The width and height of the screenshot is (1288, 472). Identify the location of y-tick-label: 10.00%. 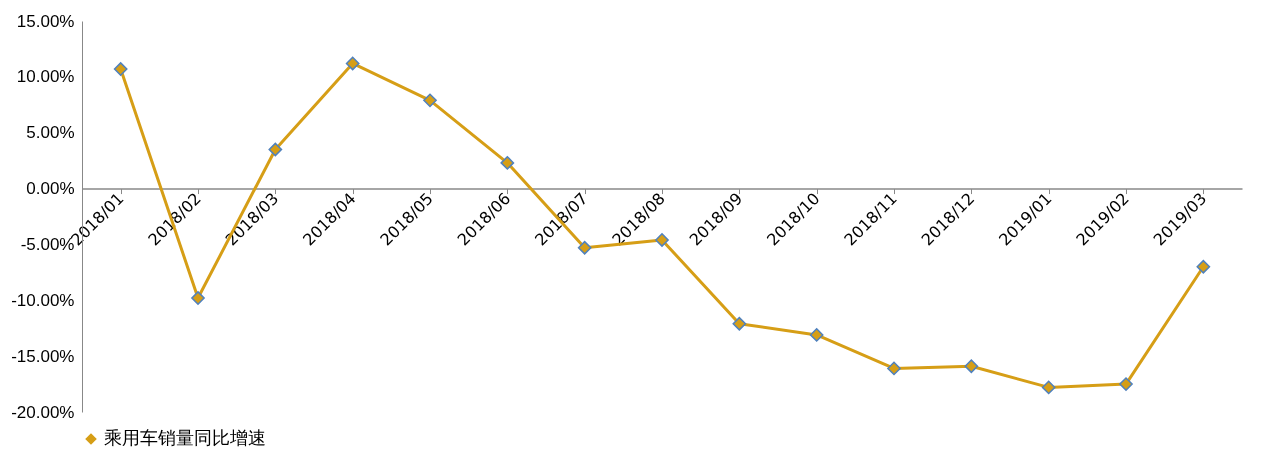
(45, 77).